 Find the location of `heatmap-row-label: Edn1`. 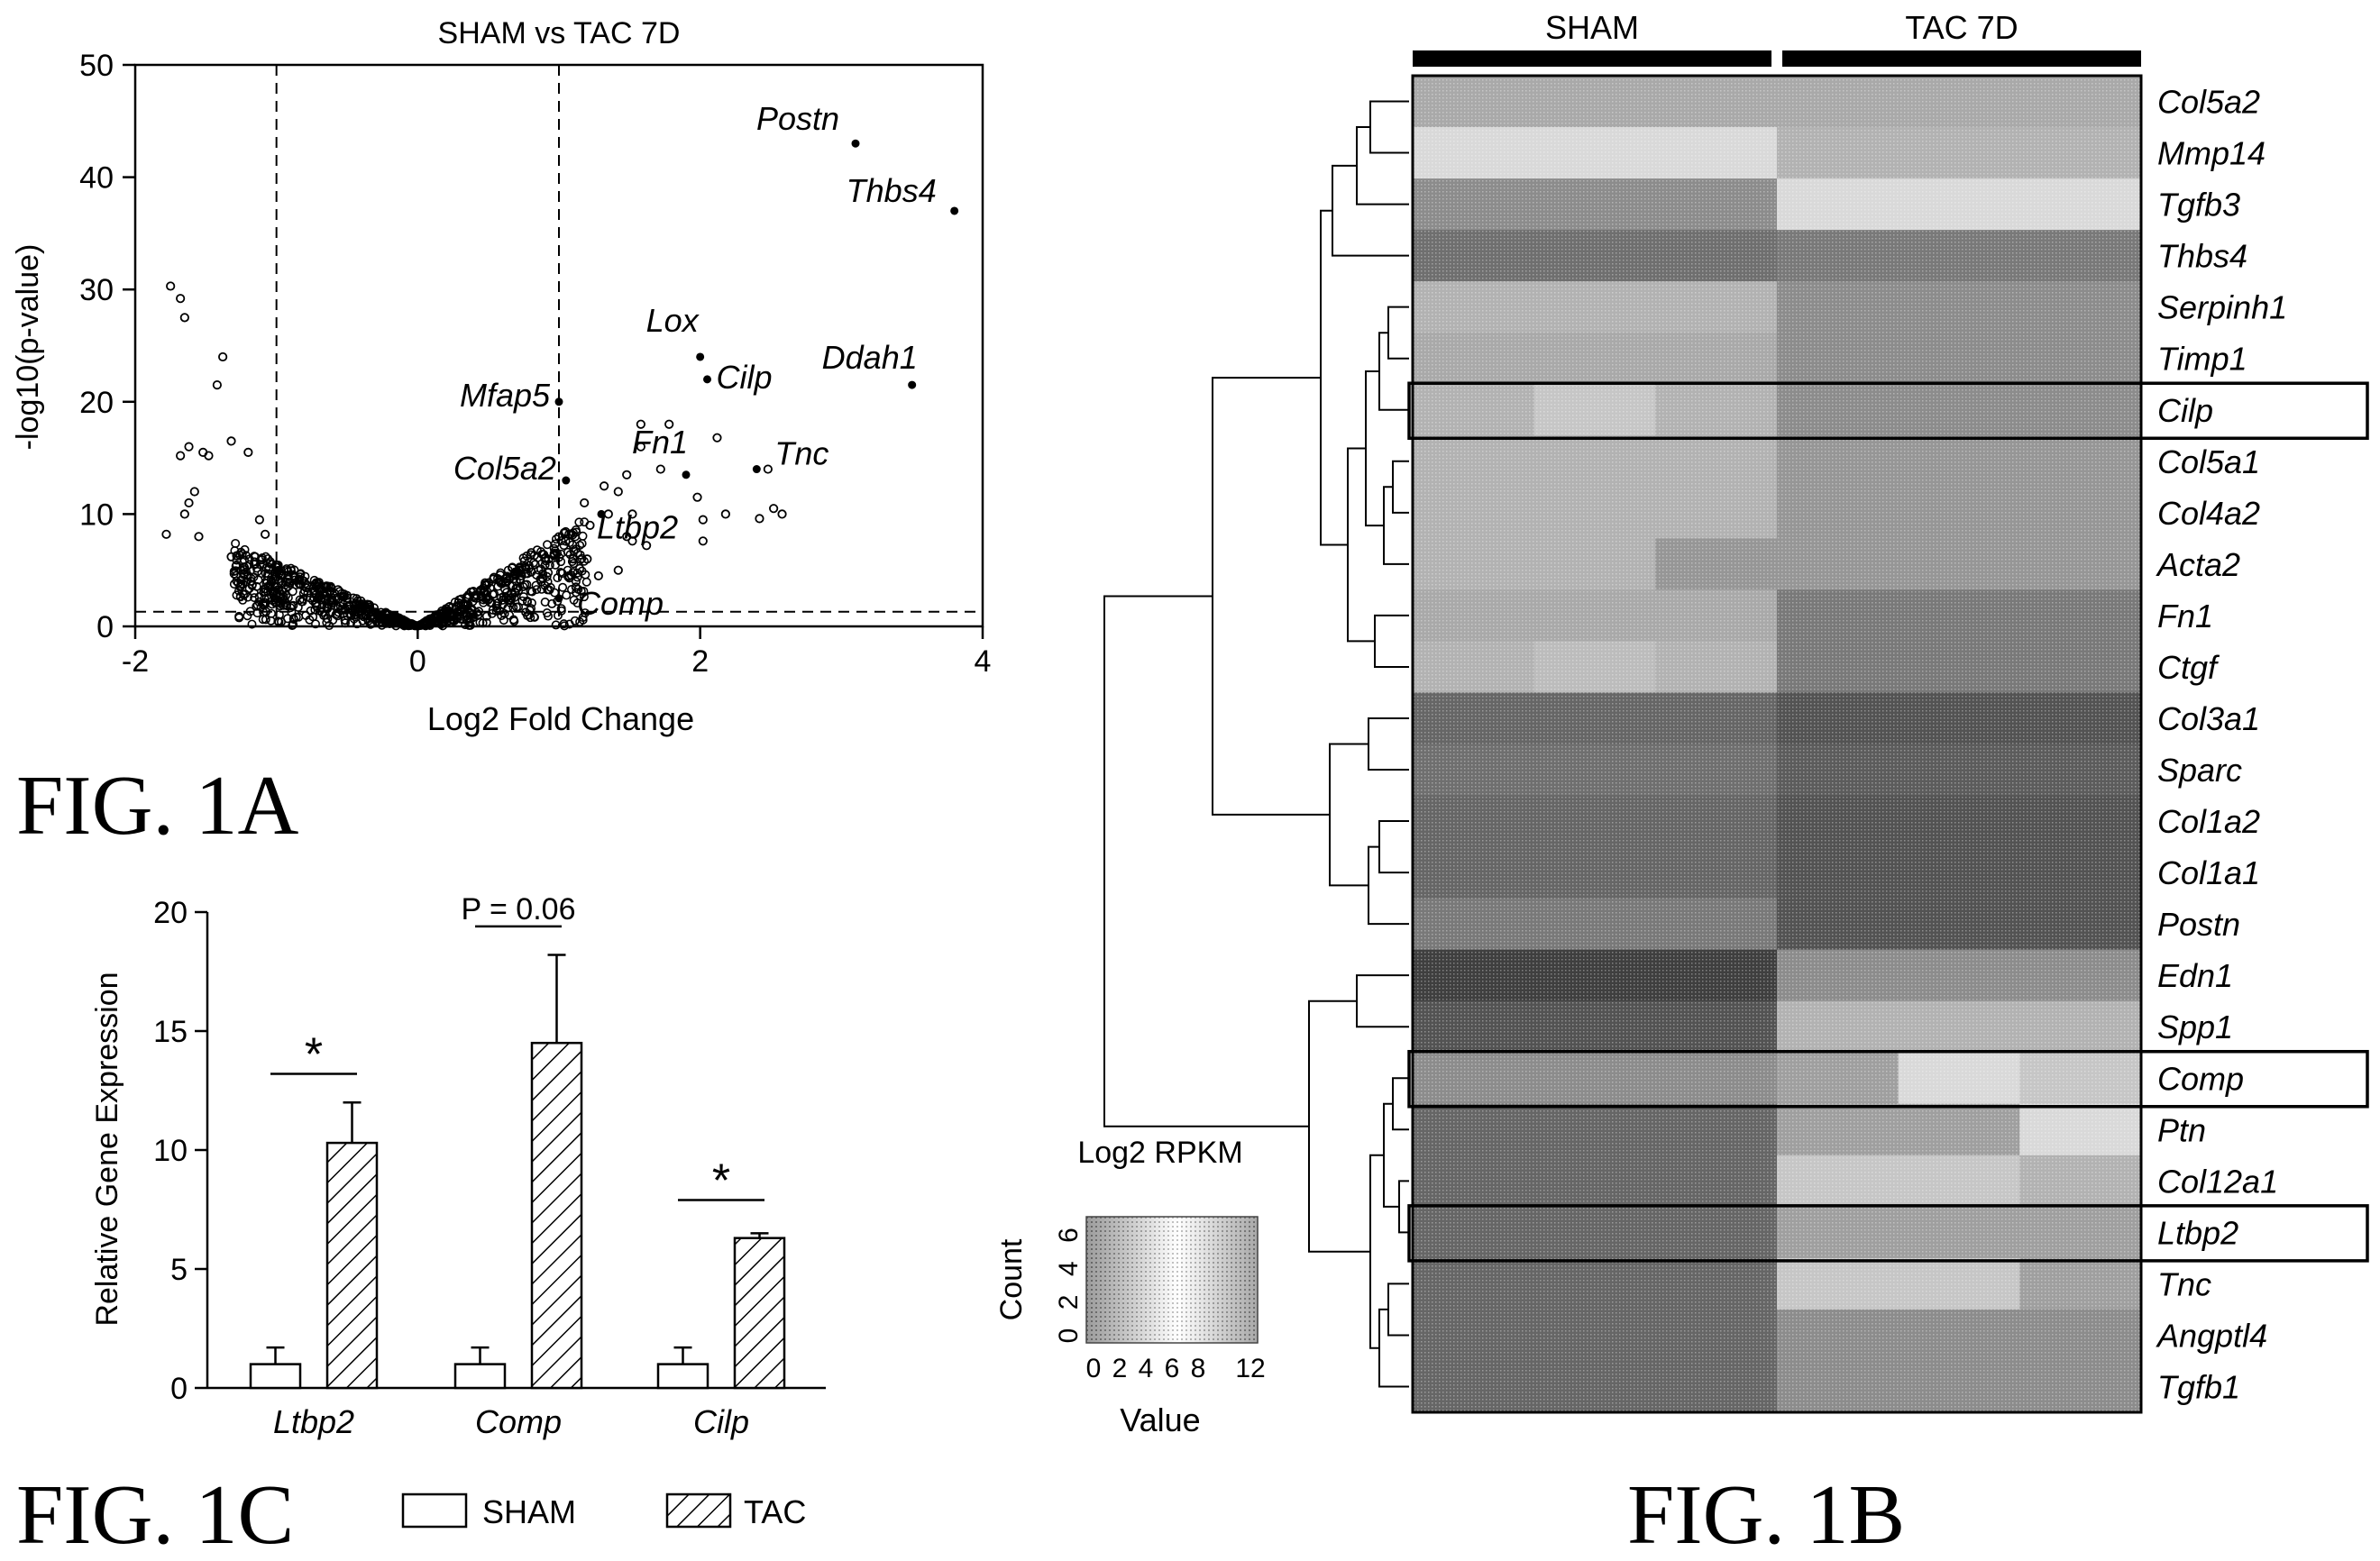

heatmap-row-label: Edn1 is located at coordinates (2195, 975).